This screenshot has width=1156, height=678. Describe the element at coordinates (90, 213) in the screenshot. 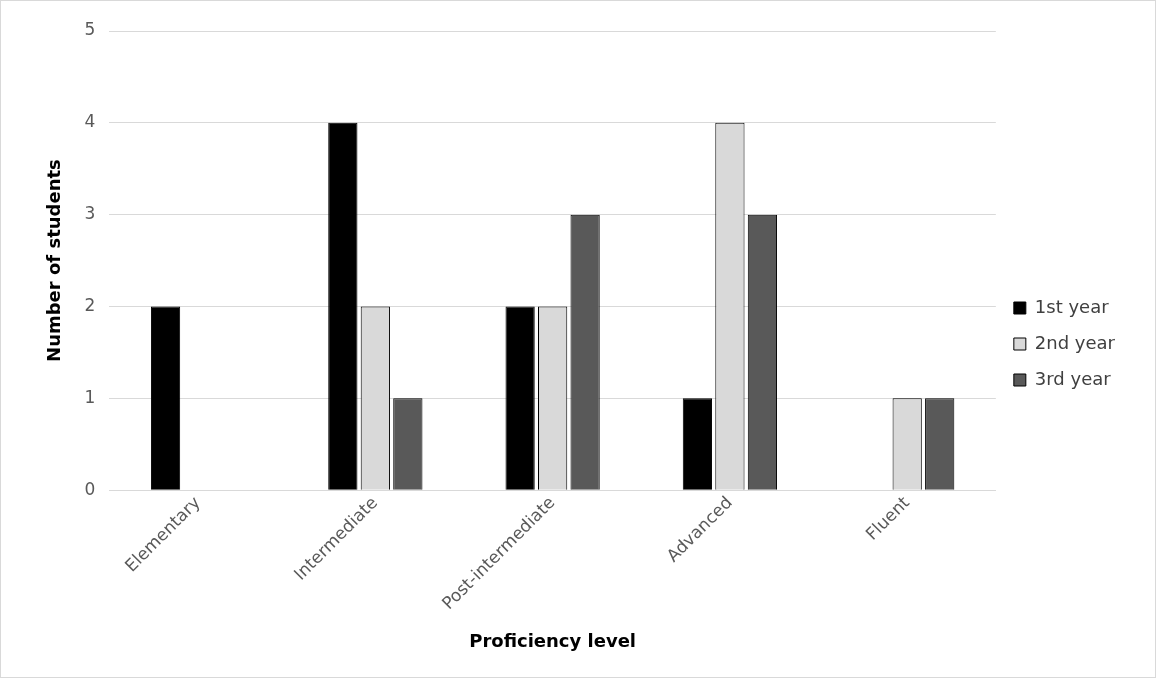

I see `y-tick-label: 3` at that location.